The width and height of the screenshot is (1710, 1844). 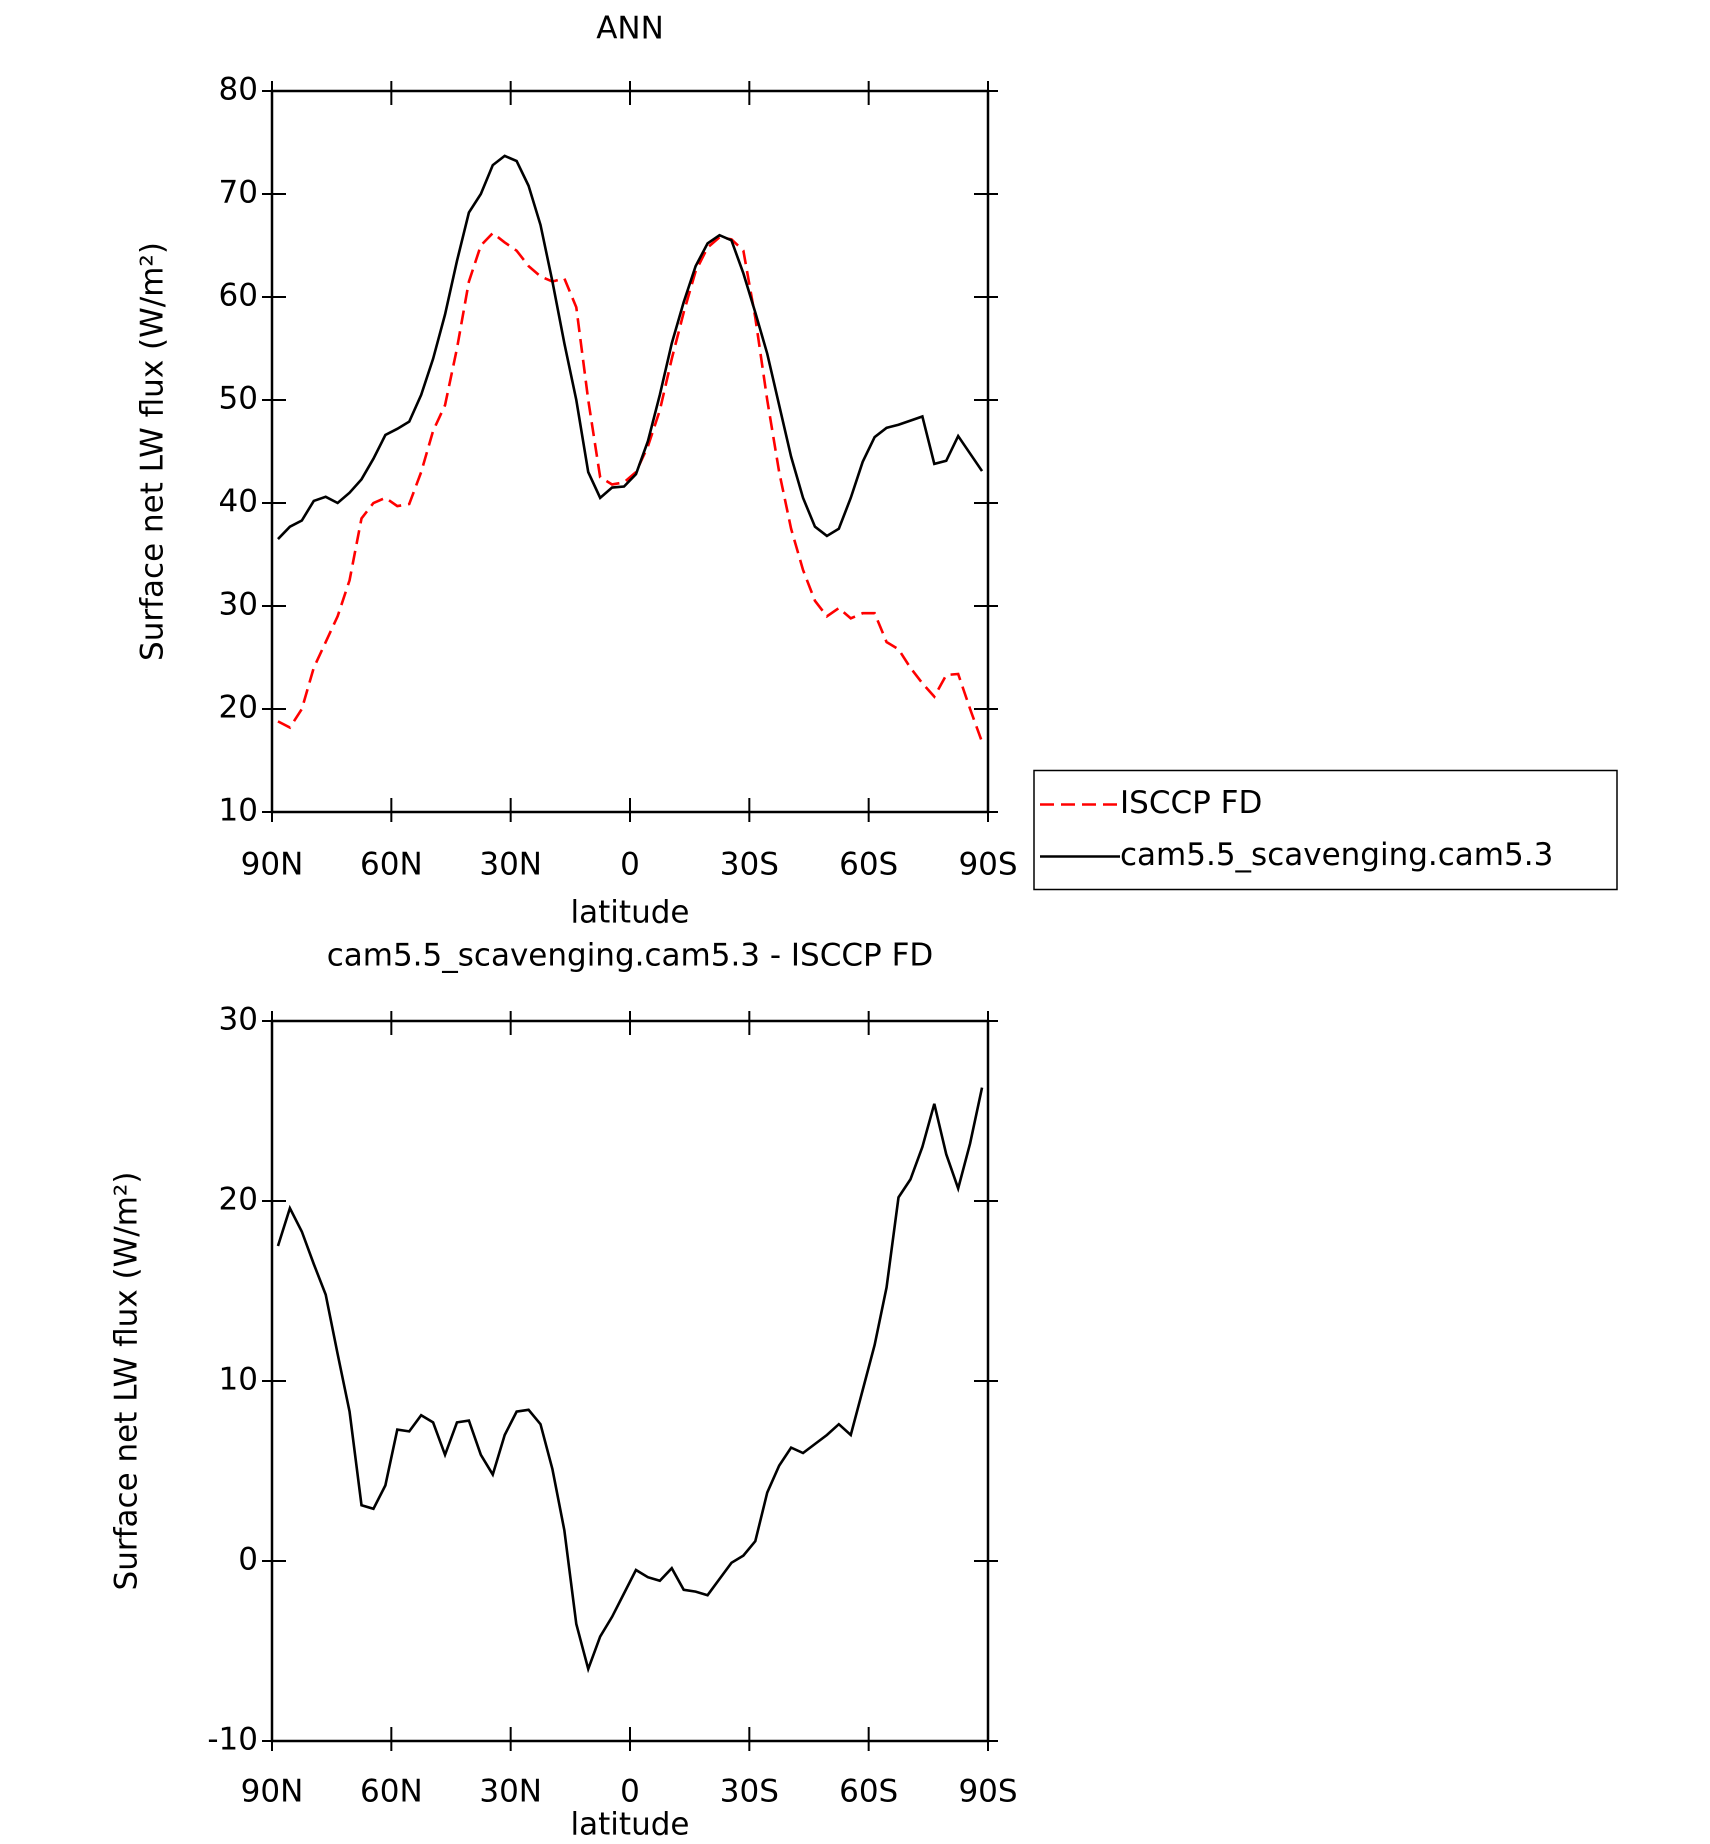 I want to click on y-tick-label: -10, so click(x=232, y=1740).